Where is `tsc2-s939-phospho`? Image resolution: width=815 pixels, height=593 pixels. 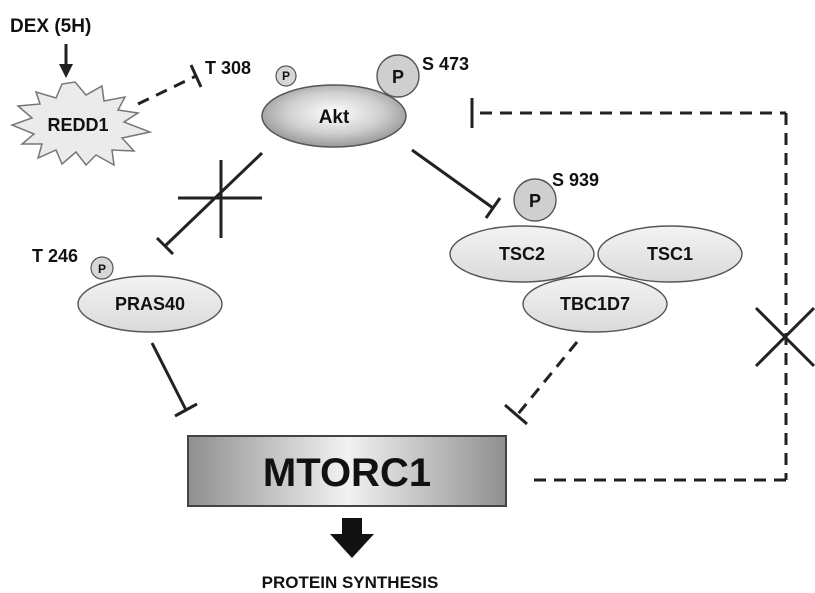
tsc2-s939-phospho is located at coordinates (535, 200).